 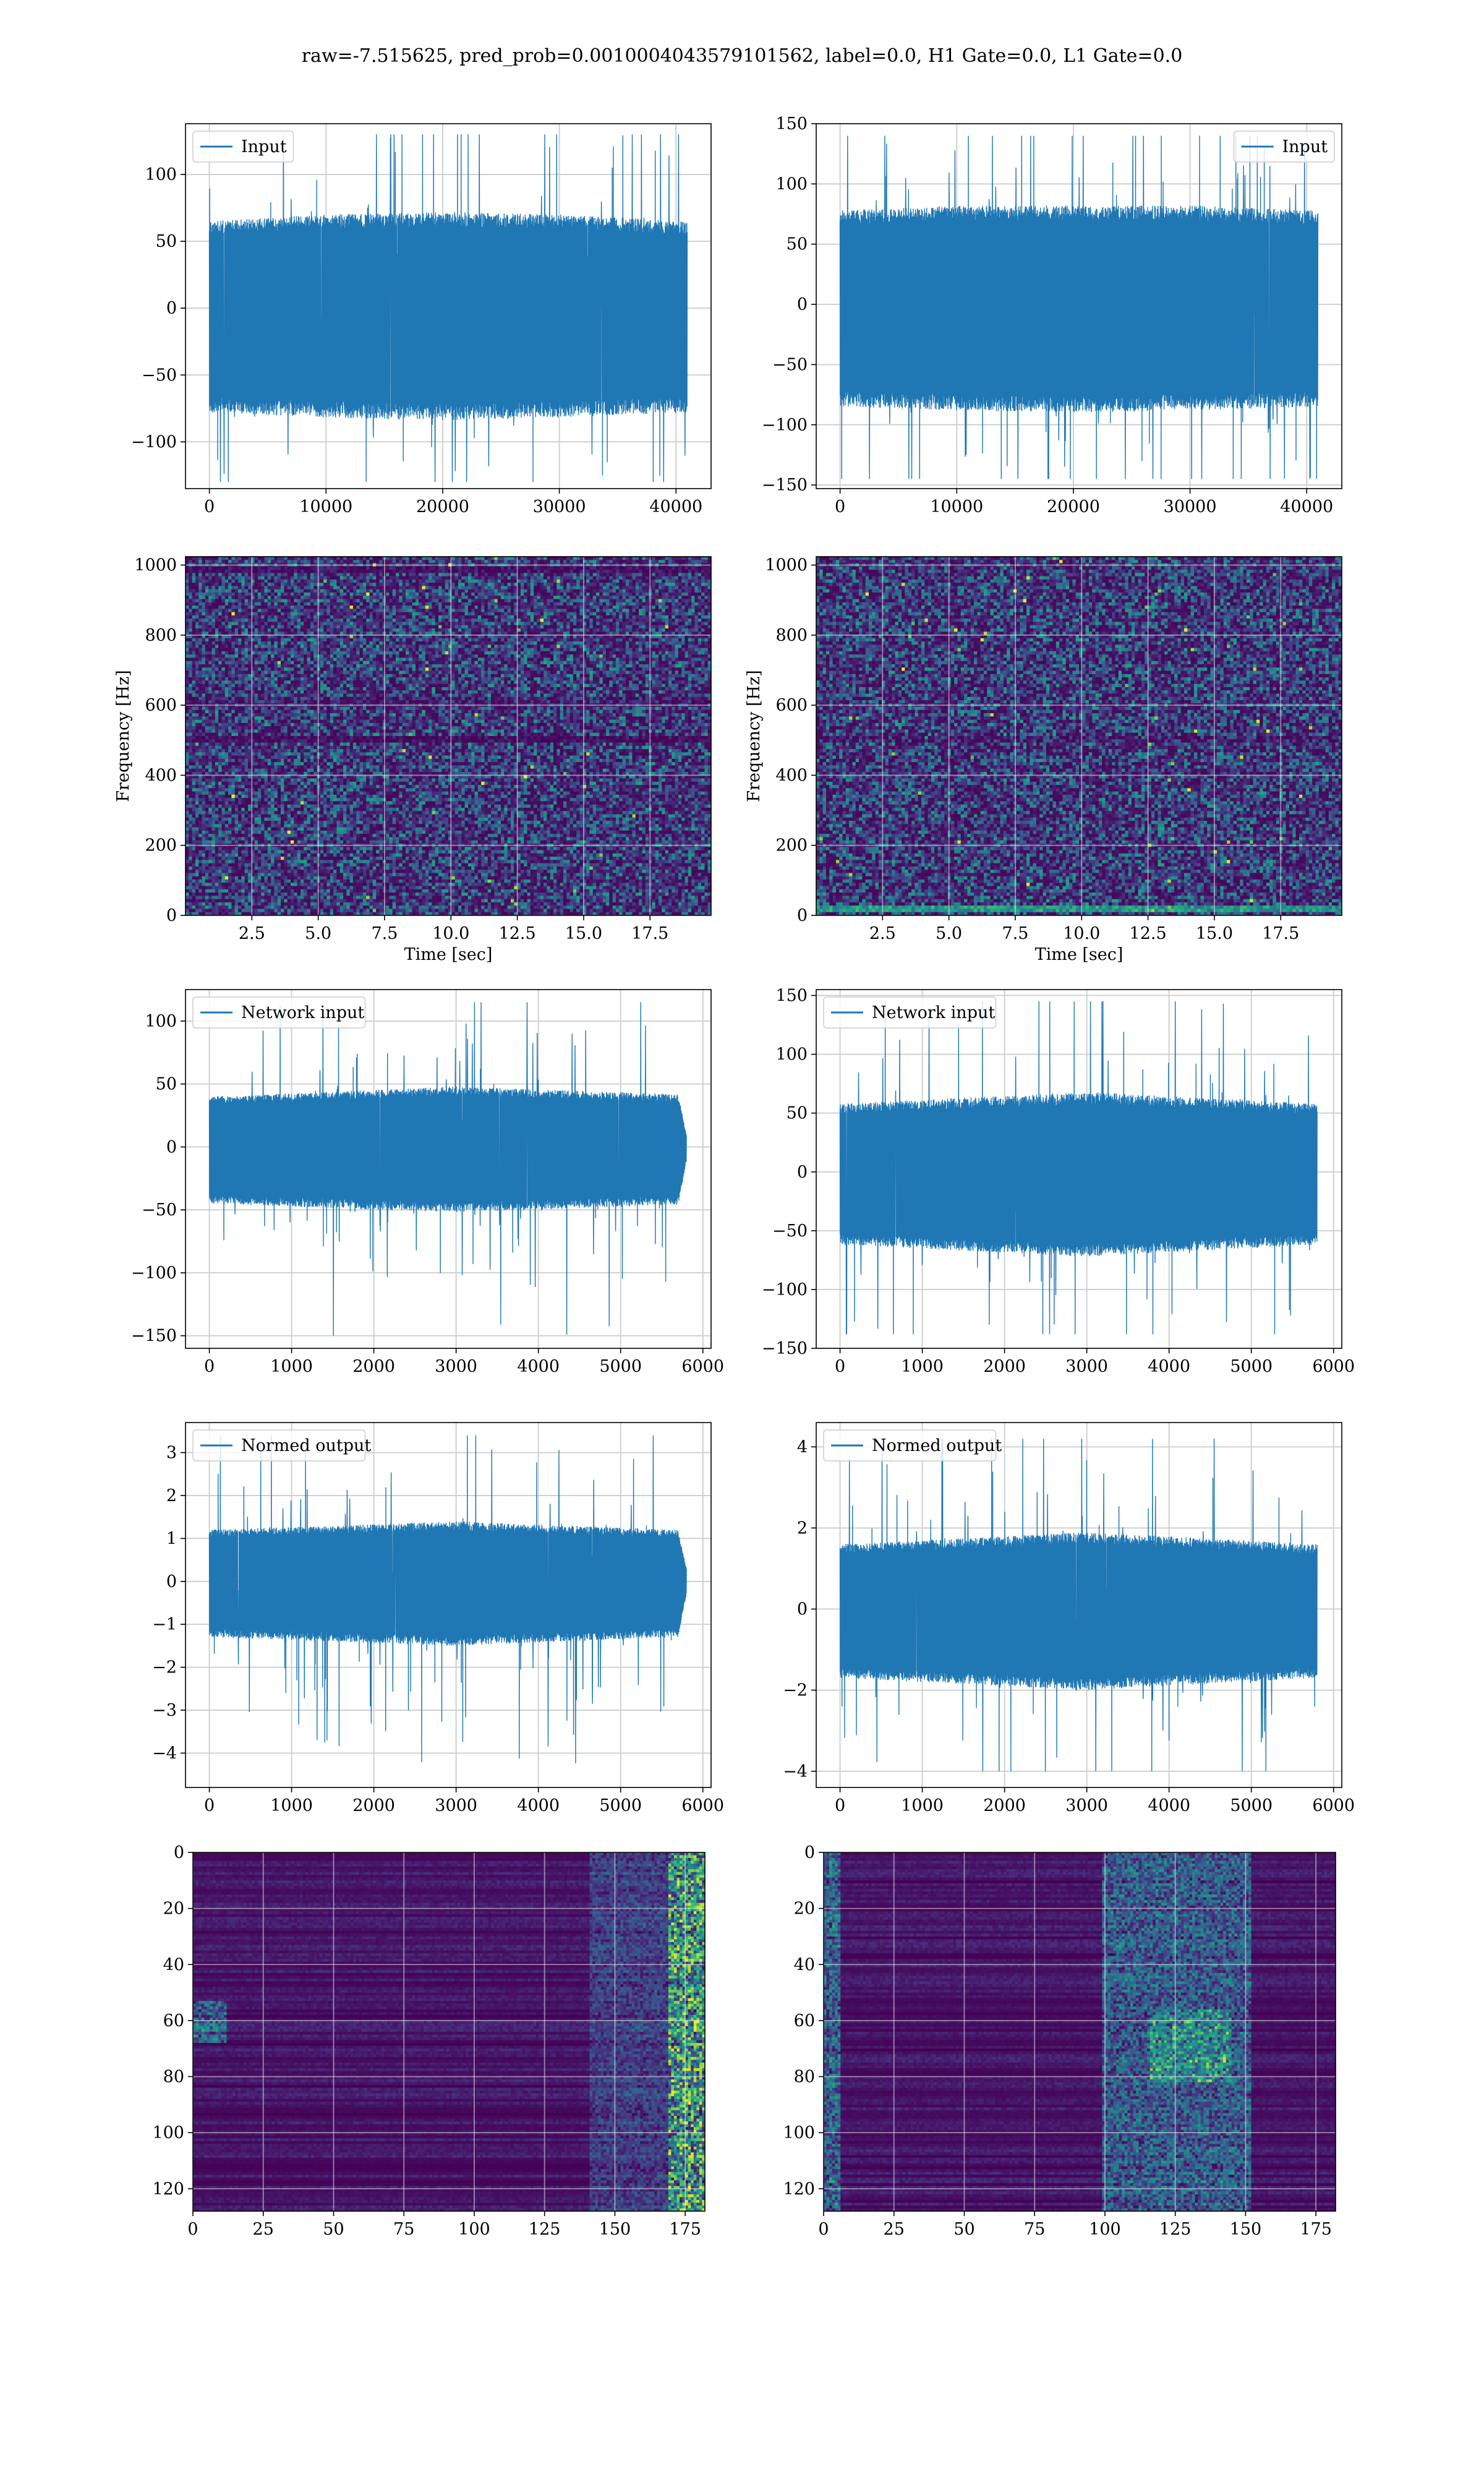 I want to click on network-input-l1-series-line, so click(x=1079, y=1167).